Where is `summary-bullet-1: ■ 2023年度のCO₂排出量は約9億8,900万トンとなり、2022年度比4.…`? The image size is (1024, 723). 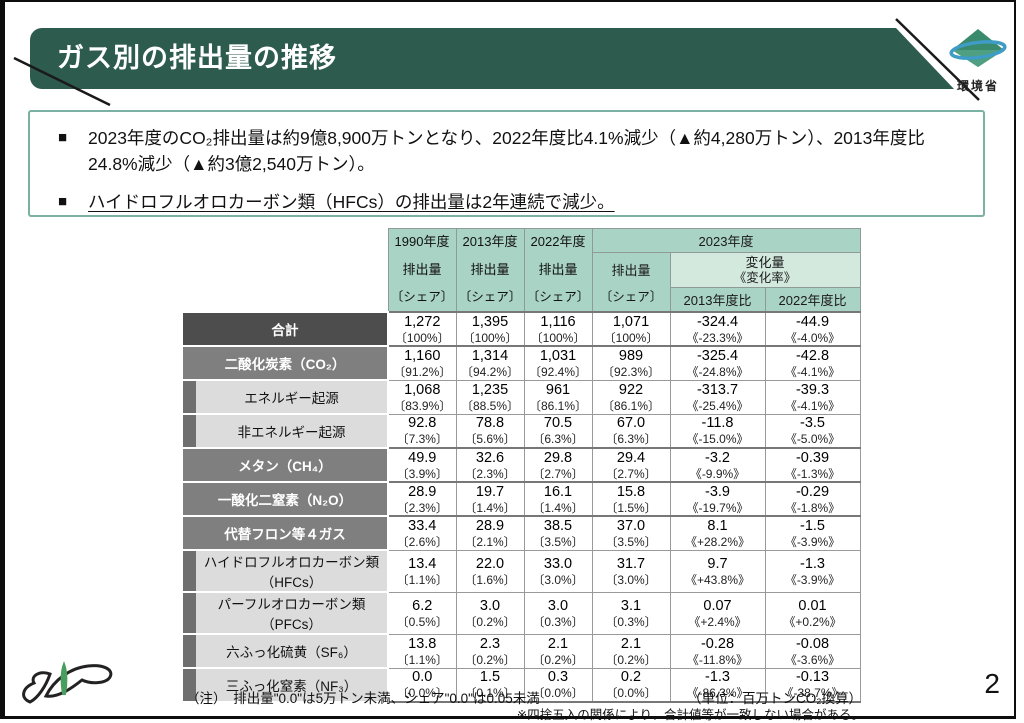 summary-bullet-1: ■ 2023年度のCO₂排出量は約9億8,900万トンとなり、2022年度比4.… is located at coordinates (511, 151).